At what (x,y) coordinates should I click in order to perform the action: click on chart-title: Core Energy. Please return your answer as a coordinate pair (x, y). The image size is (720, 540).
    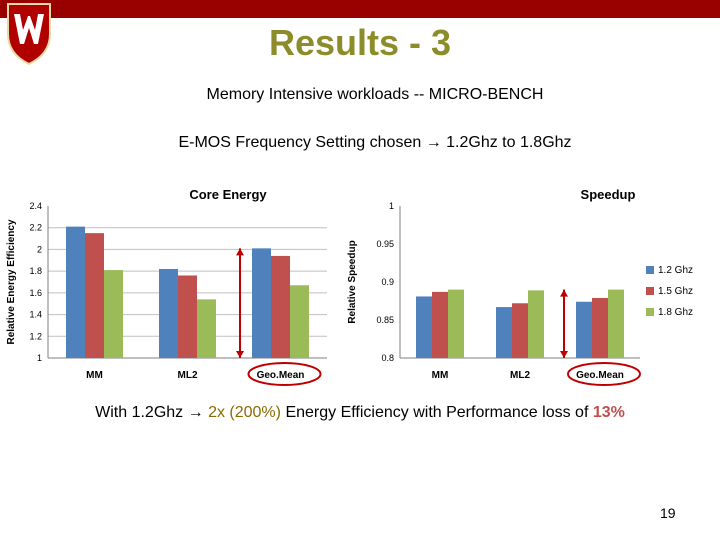
    Looking at the image, I should click on (228, 194).